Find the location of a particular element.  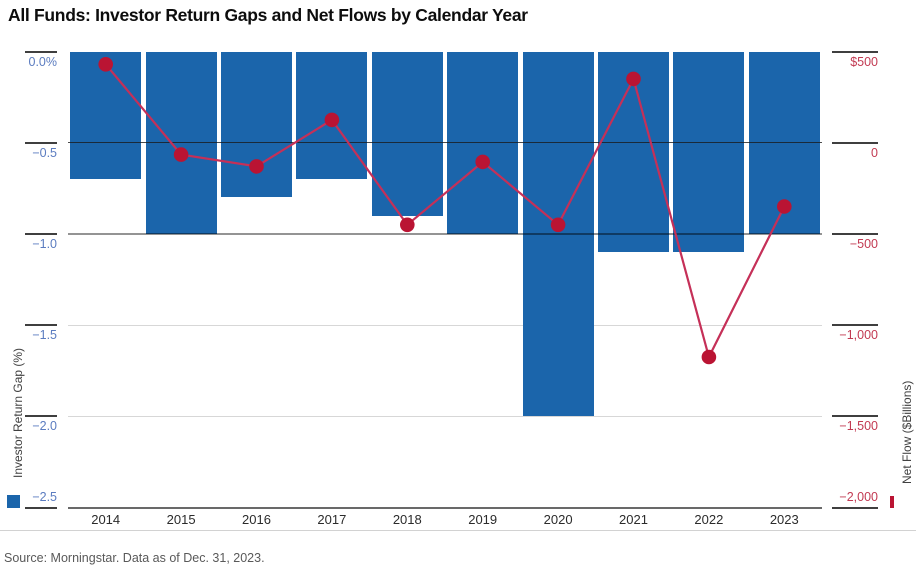

x-label-2023: 2023 is located at coordinates (784, 519).